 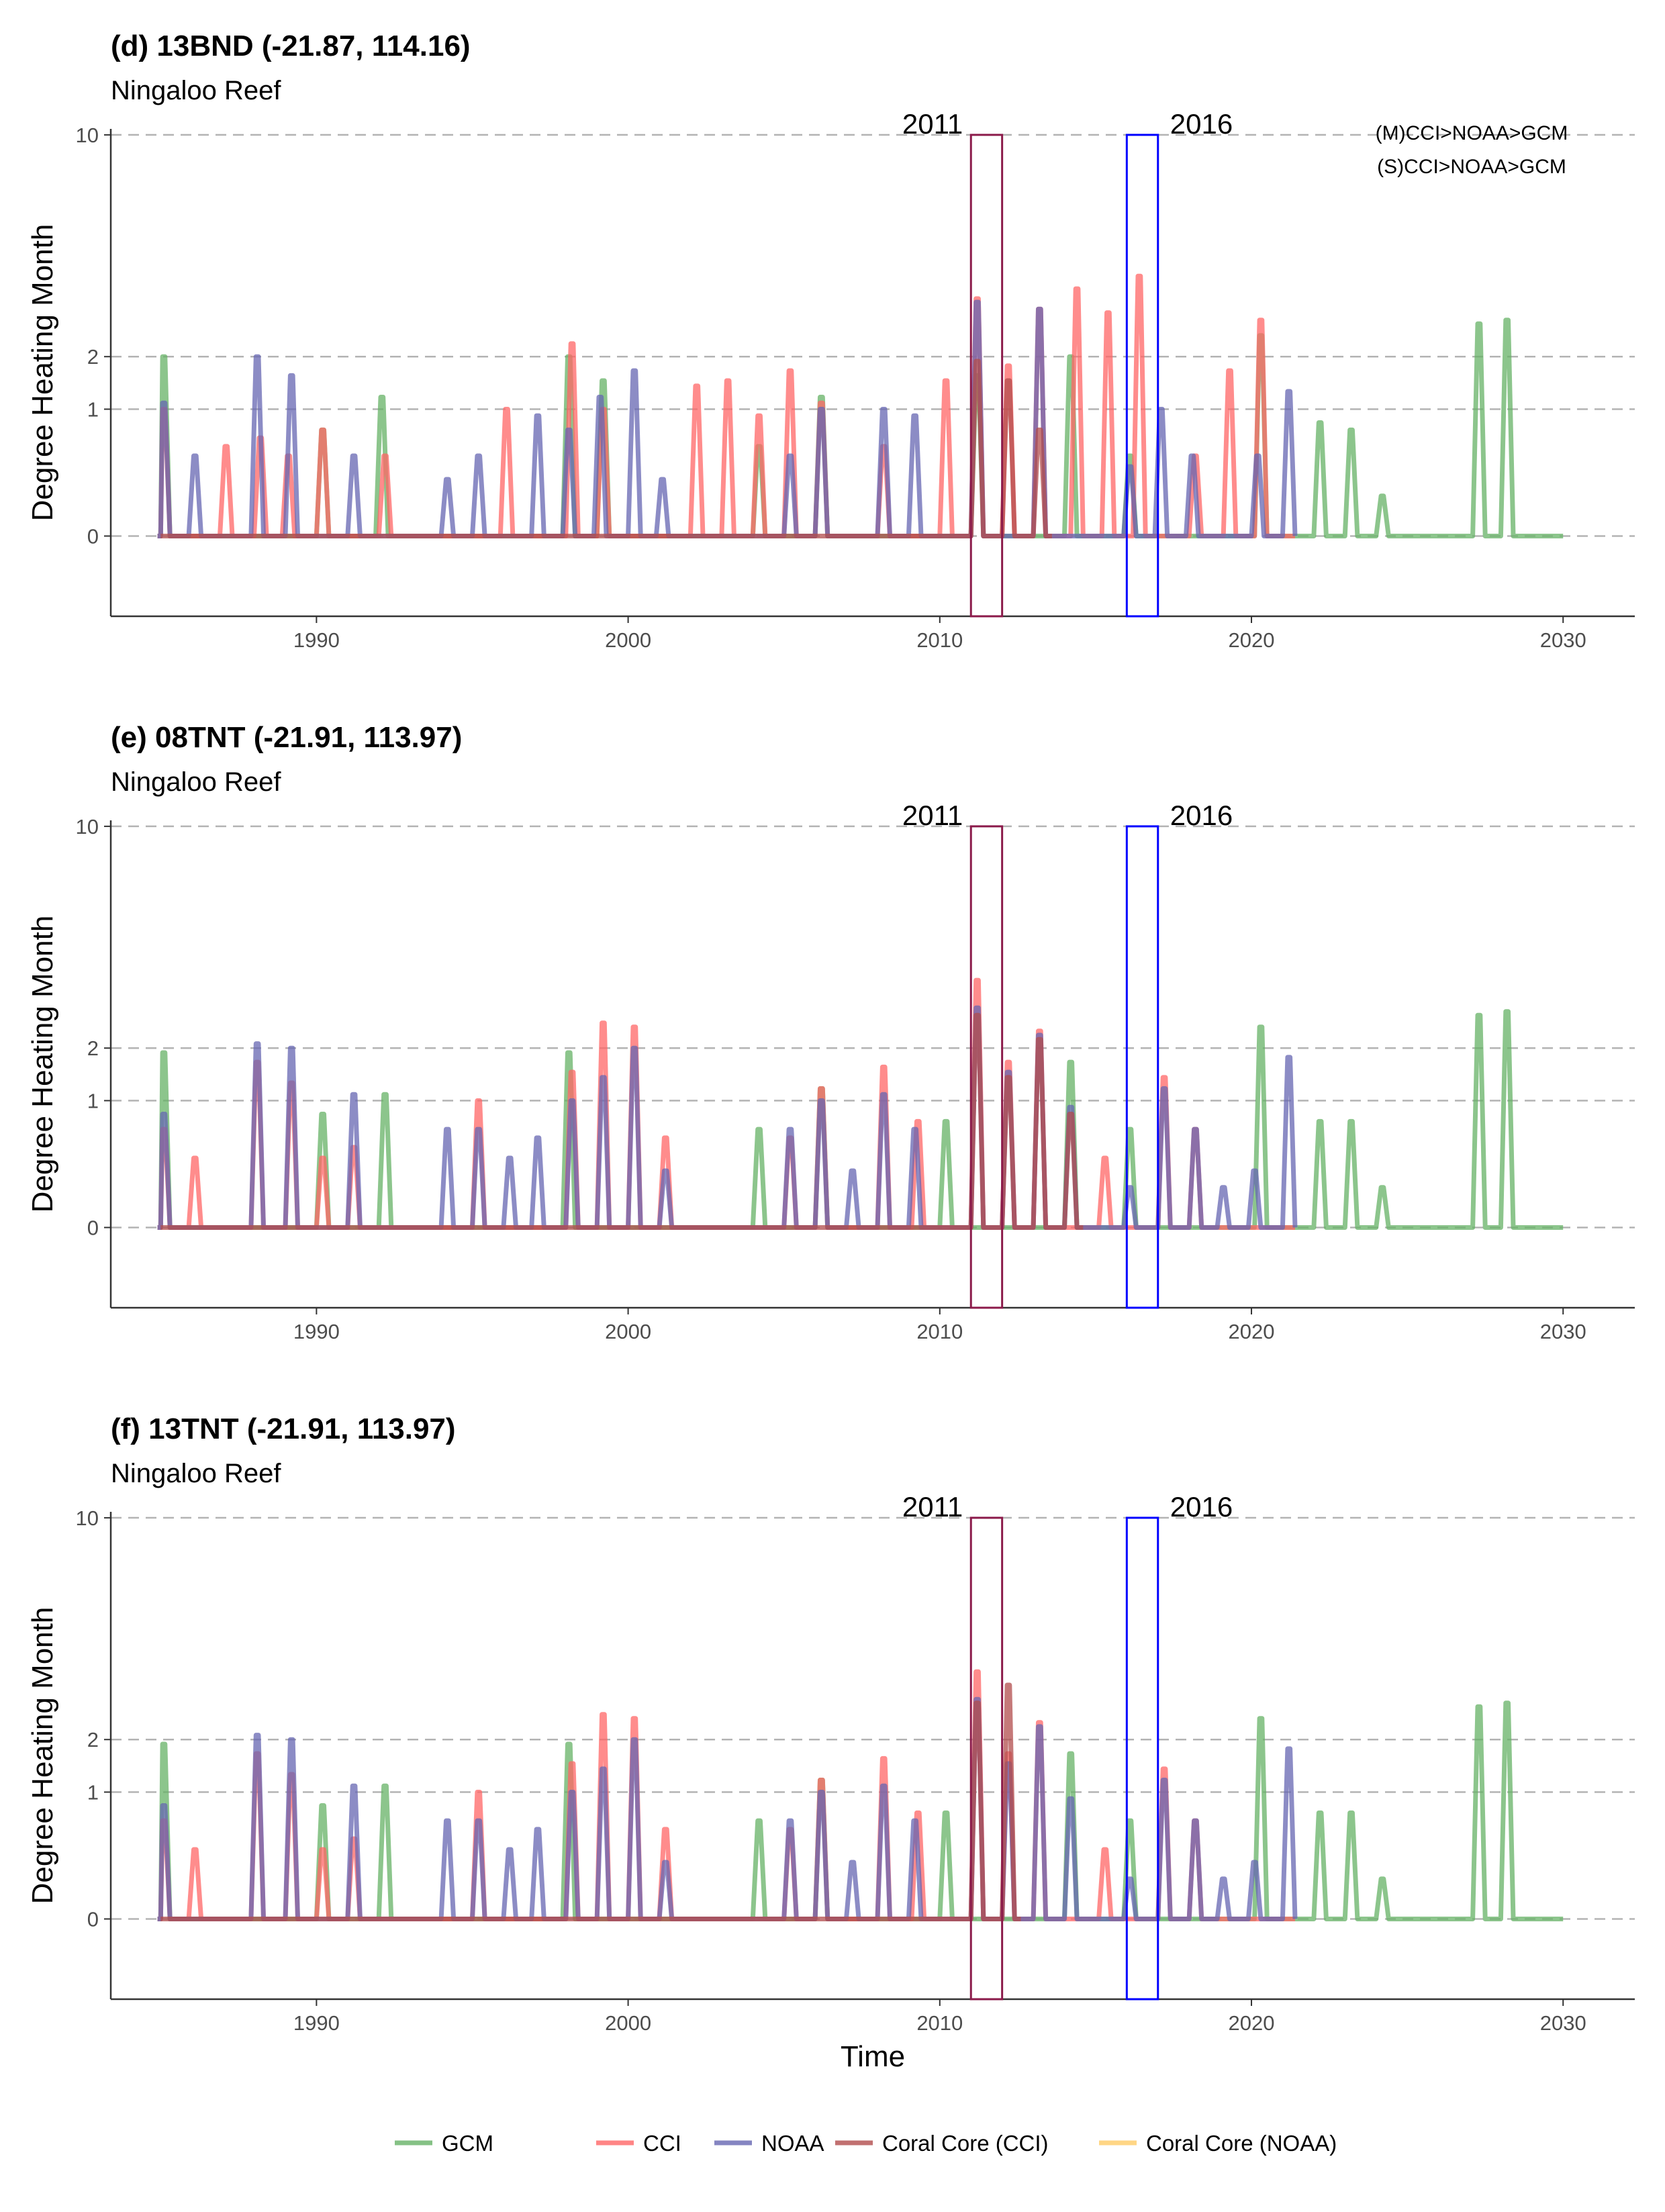 What do you see at coordinates (662, 2144) in the screenshot?
I see `legend-label: CCI` at bounding box center [662, 2144].